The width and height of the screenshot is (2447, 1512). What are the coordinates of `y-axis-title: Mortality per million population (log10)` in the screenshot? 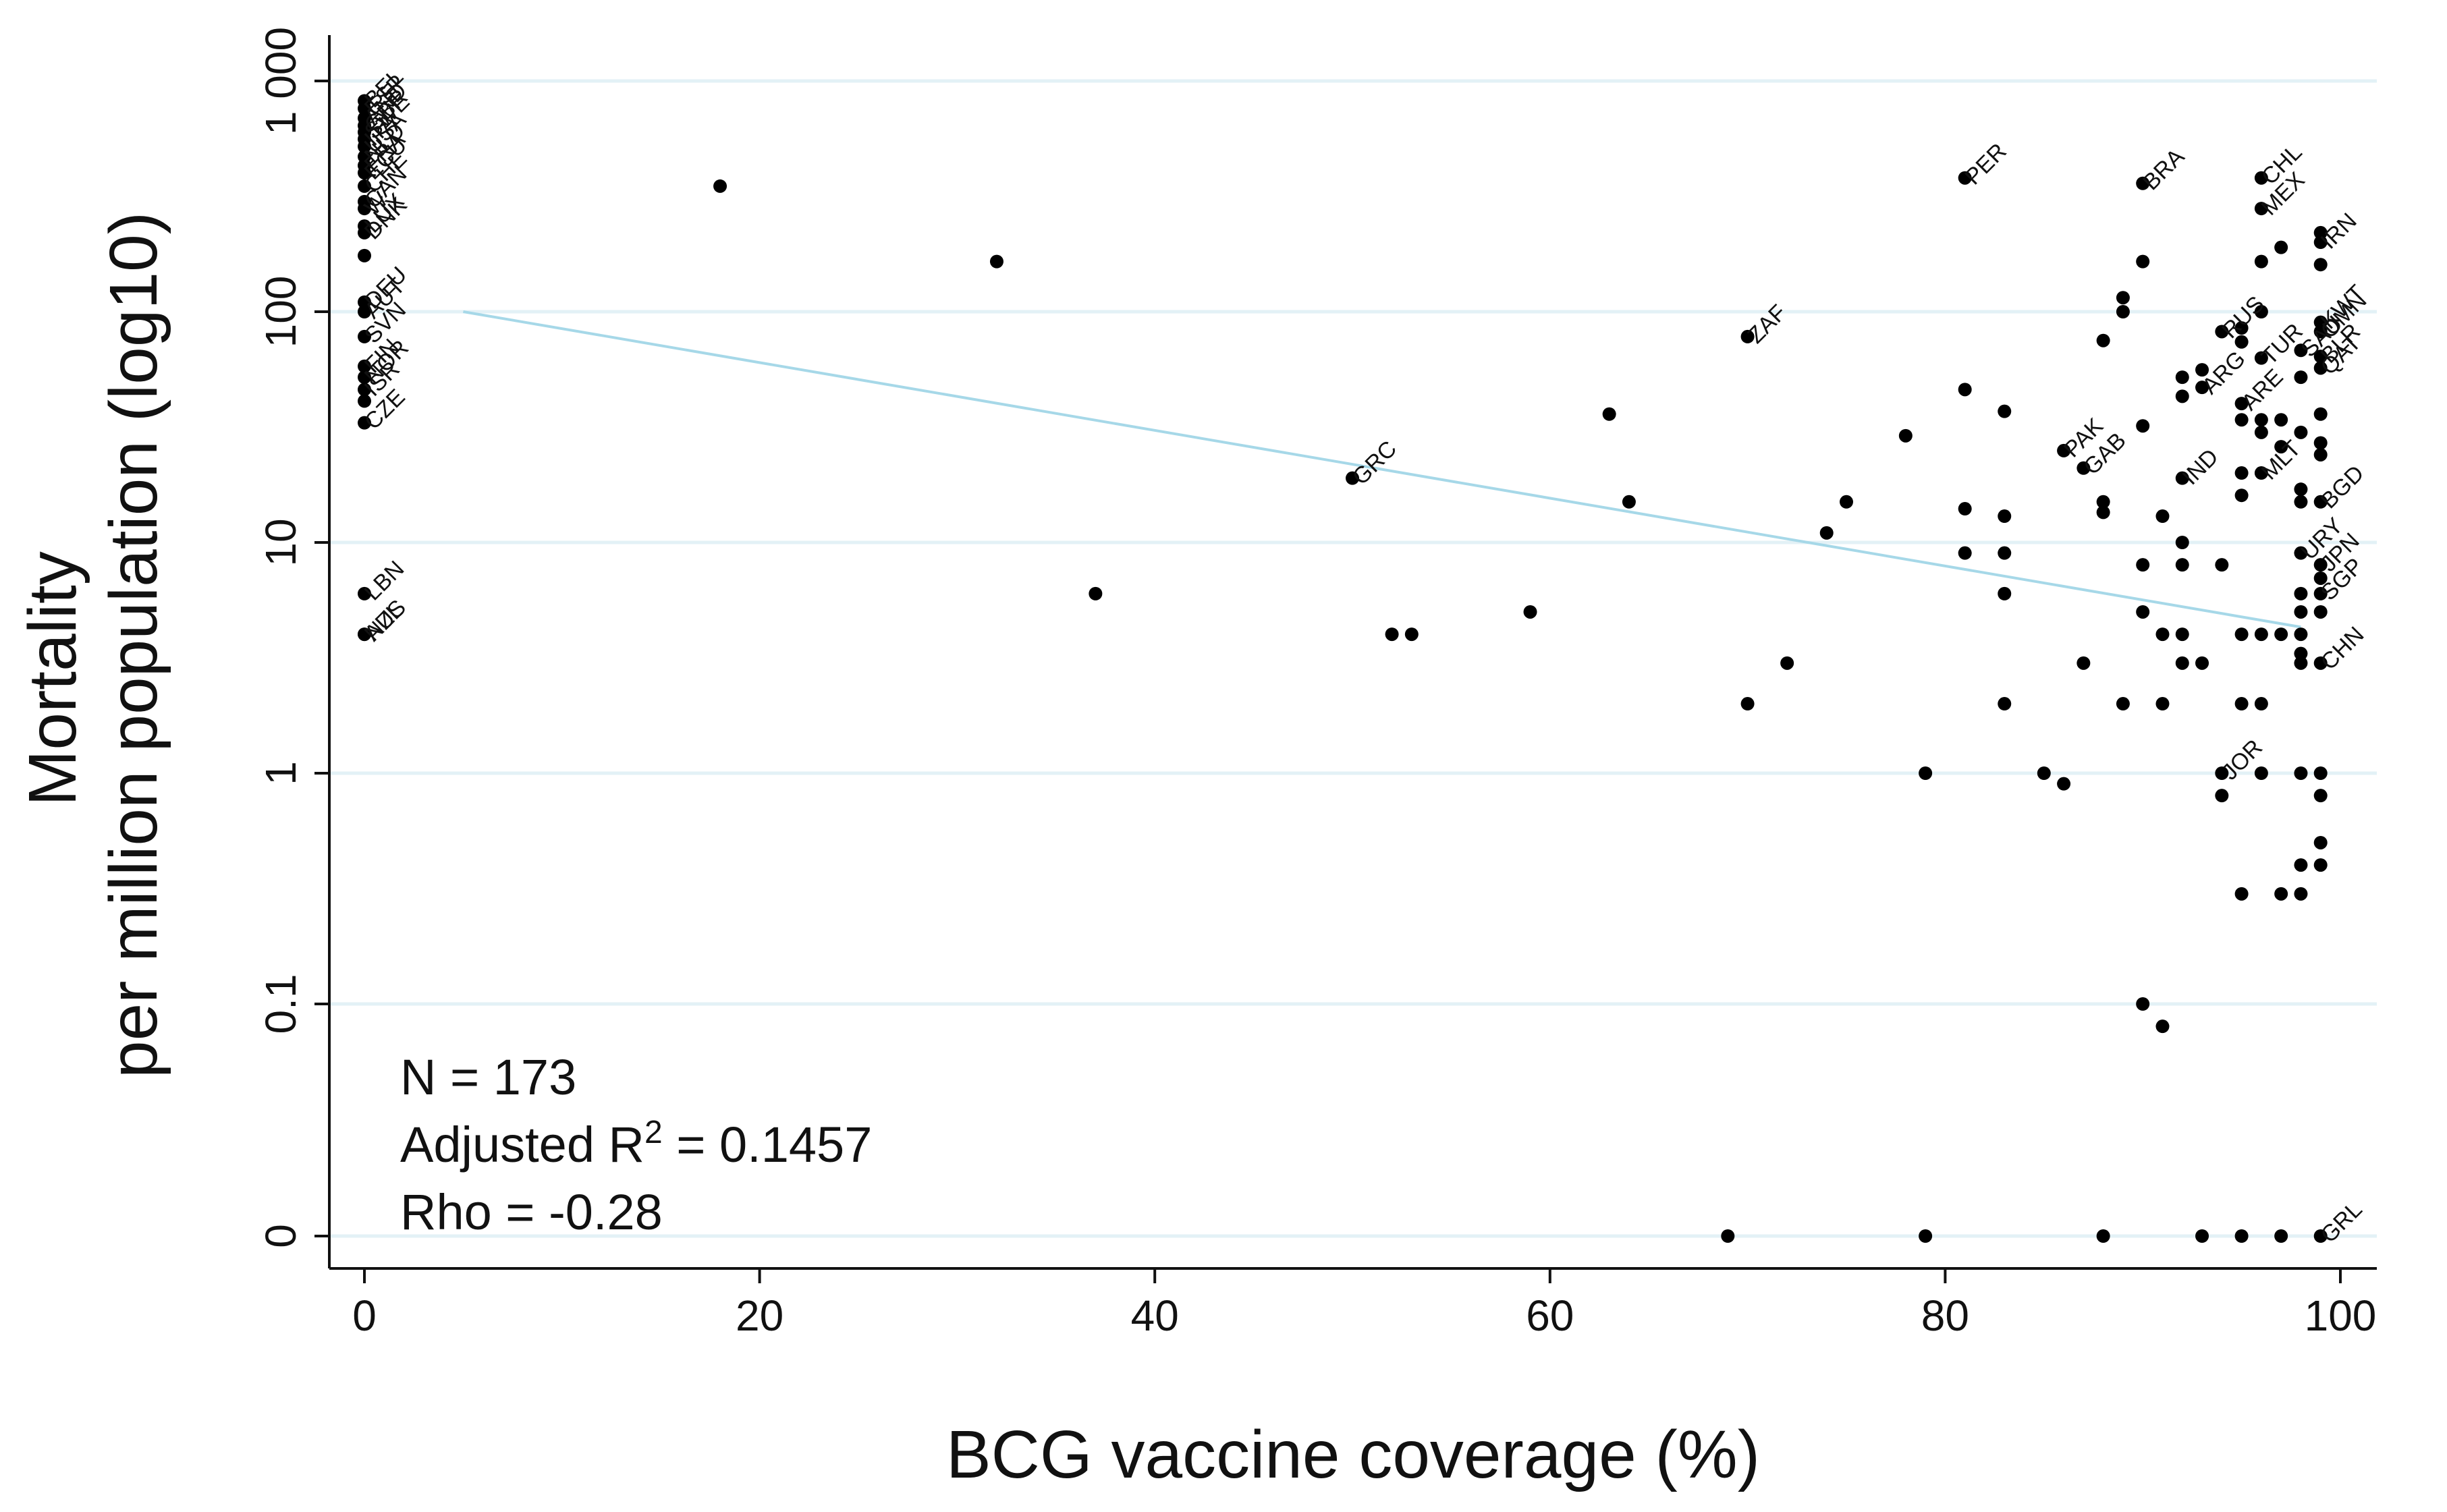 It's located at (93, 645).